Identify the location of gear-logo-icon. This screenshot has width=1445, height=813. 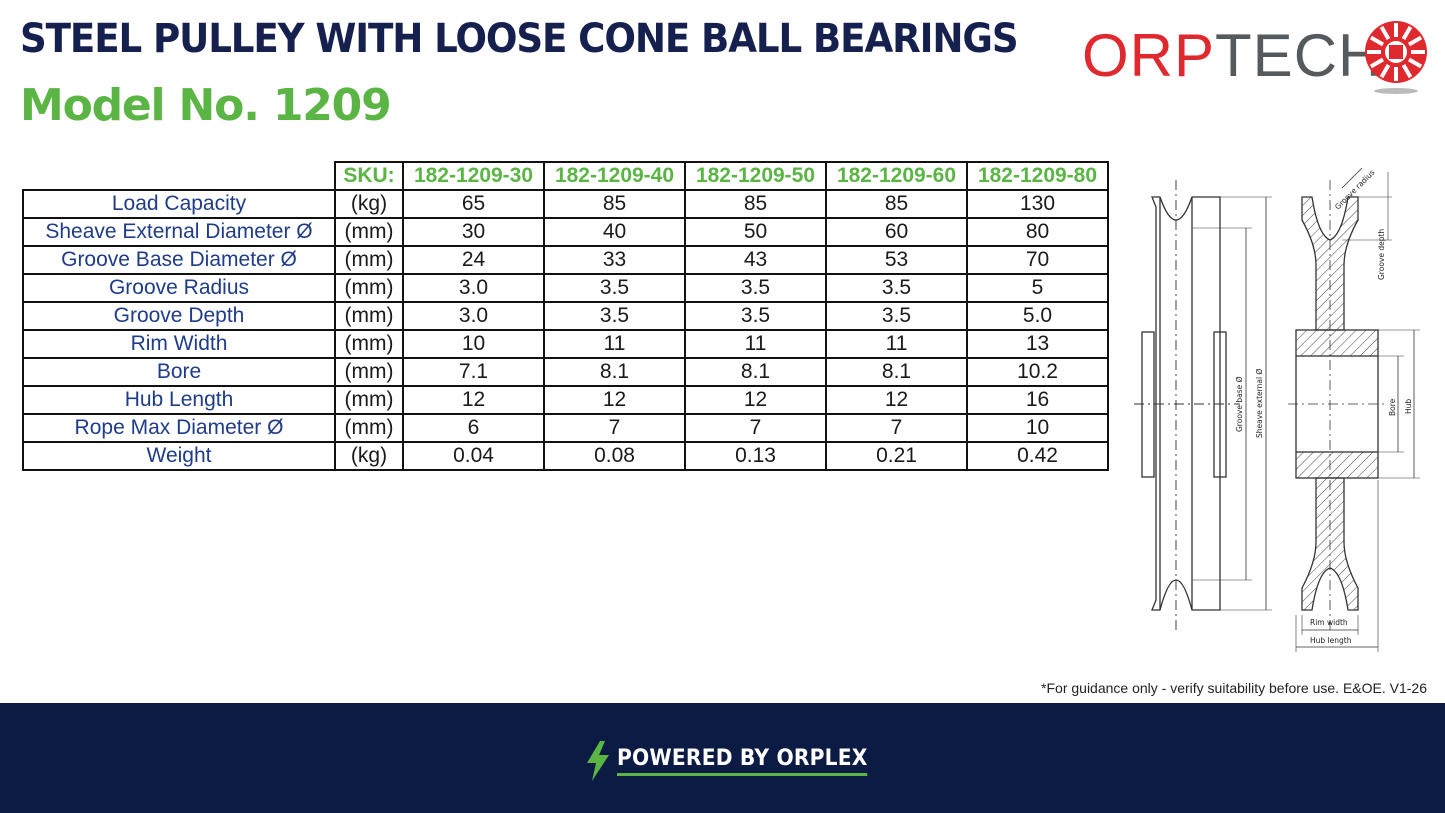
(1396, 57).